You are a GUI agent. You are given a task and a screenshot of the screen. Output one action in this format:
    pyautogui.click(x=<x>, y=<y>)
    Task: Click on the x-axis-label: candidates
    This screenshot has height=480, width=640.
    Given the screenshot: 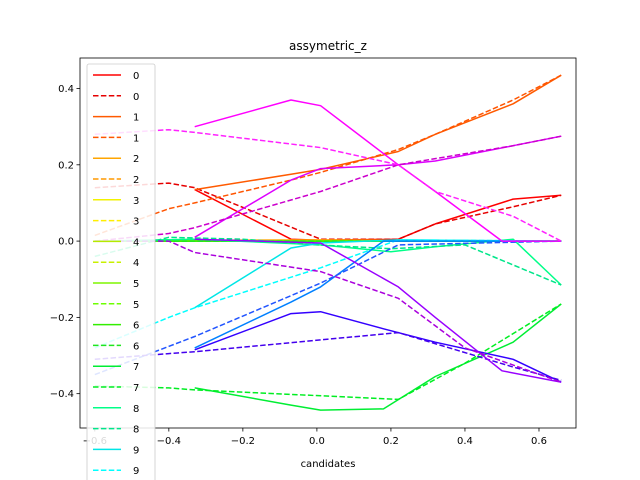 What is the action you would take?
    pyautogui.click(x=328, y=464)
    